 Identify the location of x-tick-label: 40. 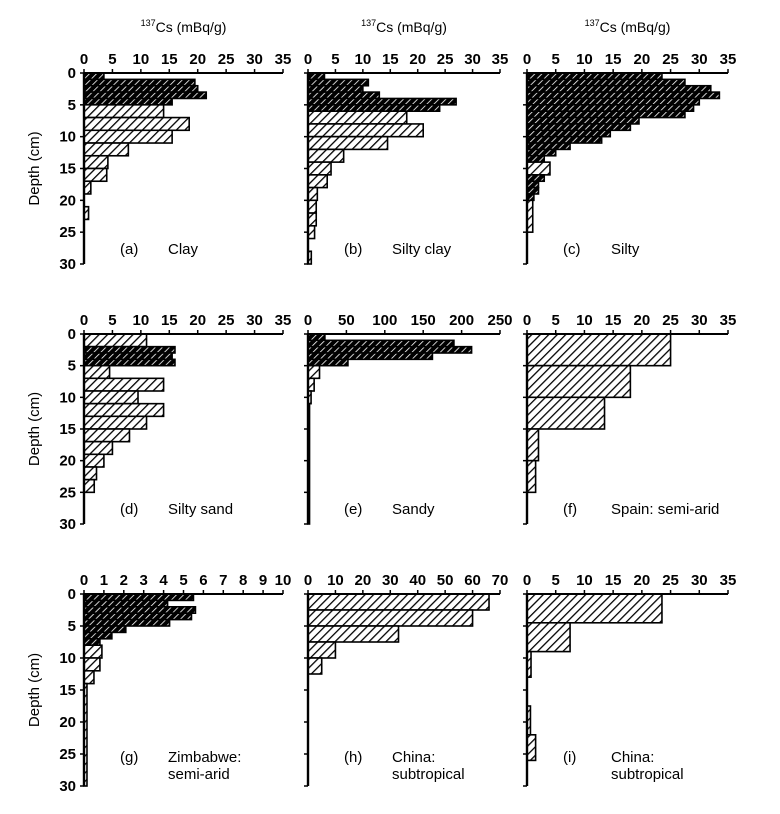
(417, 580).